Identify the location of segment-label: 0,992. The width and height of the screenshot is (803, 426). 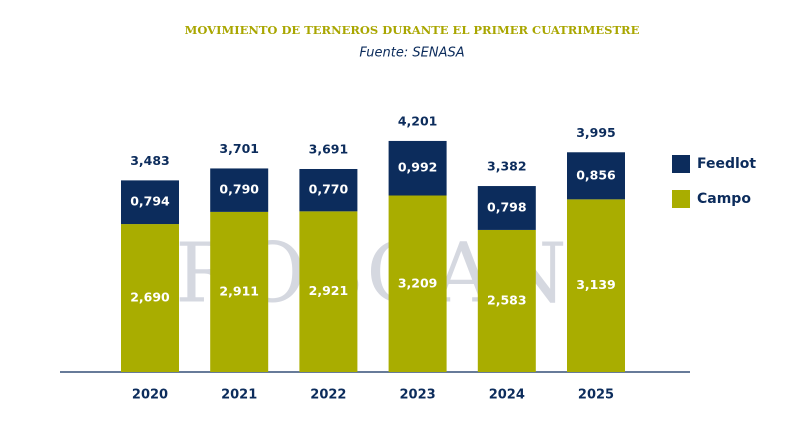
(418, 167).